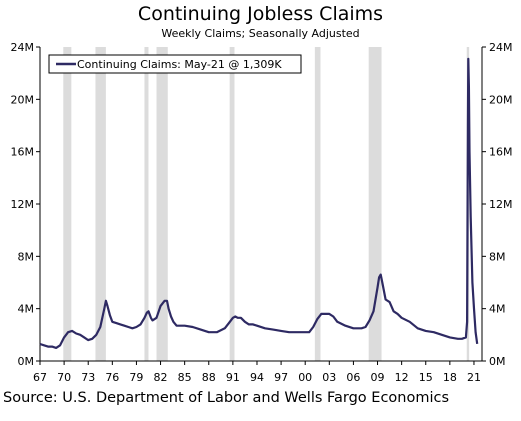  Describe the element at coordinates (185, 377) in the screenshot. I see `x-tick-label: 85` at that location.